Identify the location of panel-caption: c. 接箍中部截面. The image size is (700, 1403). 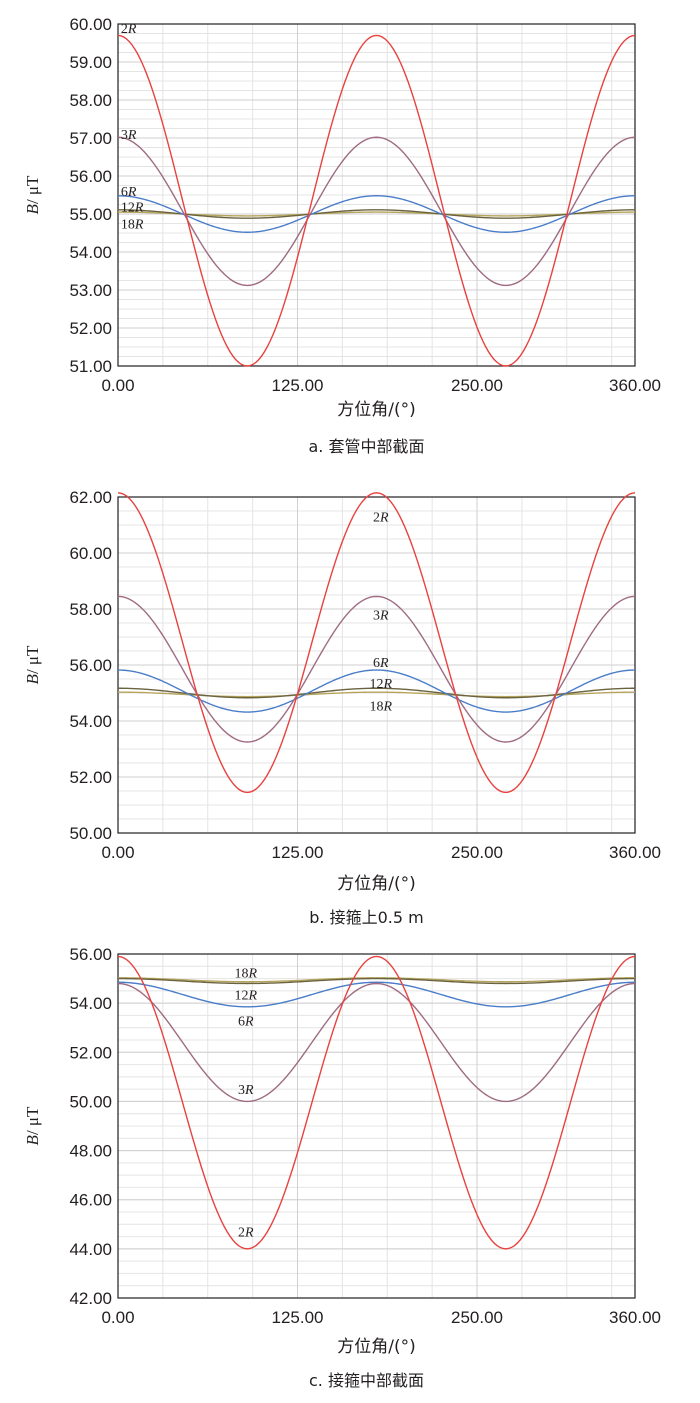
(366, 1380).